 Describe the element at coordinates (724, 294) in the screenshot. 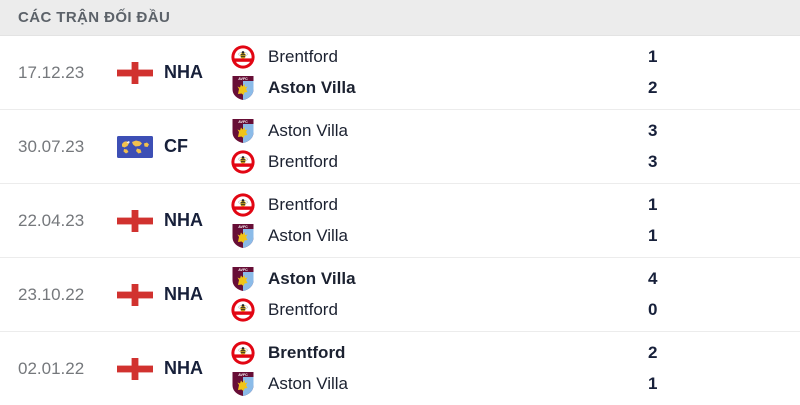

I see `scores-cell: 4 0` at that location.